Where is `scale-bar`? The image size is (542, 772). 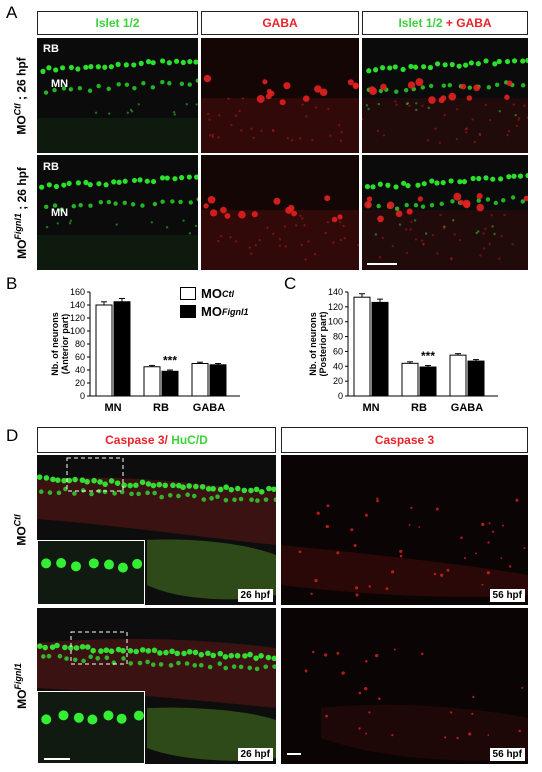 scale-bar is located at coordinates (57, 759).